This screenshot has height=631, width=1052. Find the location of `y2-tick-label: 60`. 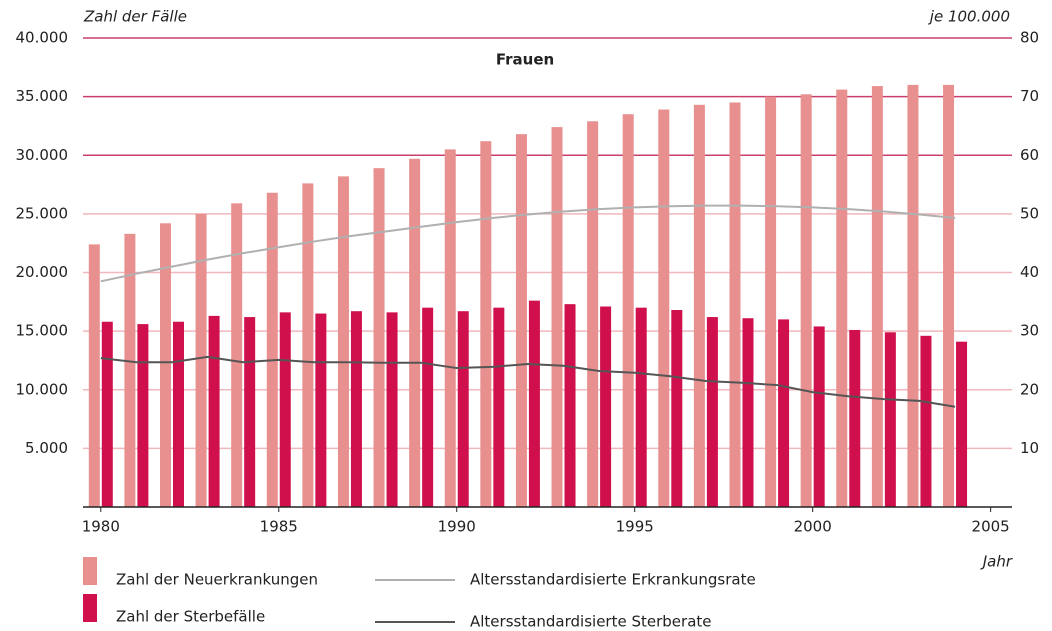

y2-tick-label: 60 is located at coordinates (1029, 155).